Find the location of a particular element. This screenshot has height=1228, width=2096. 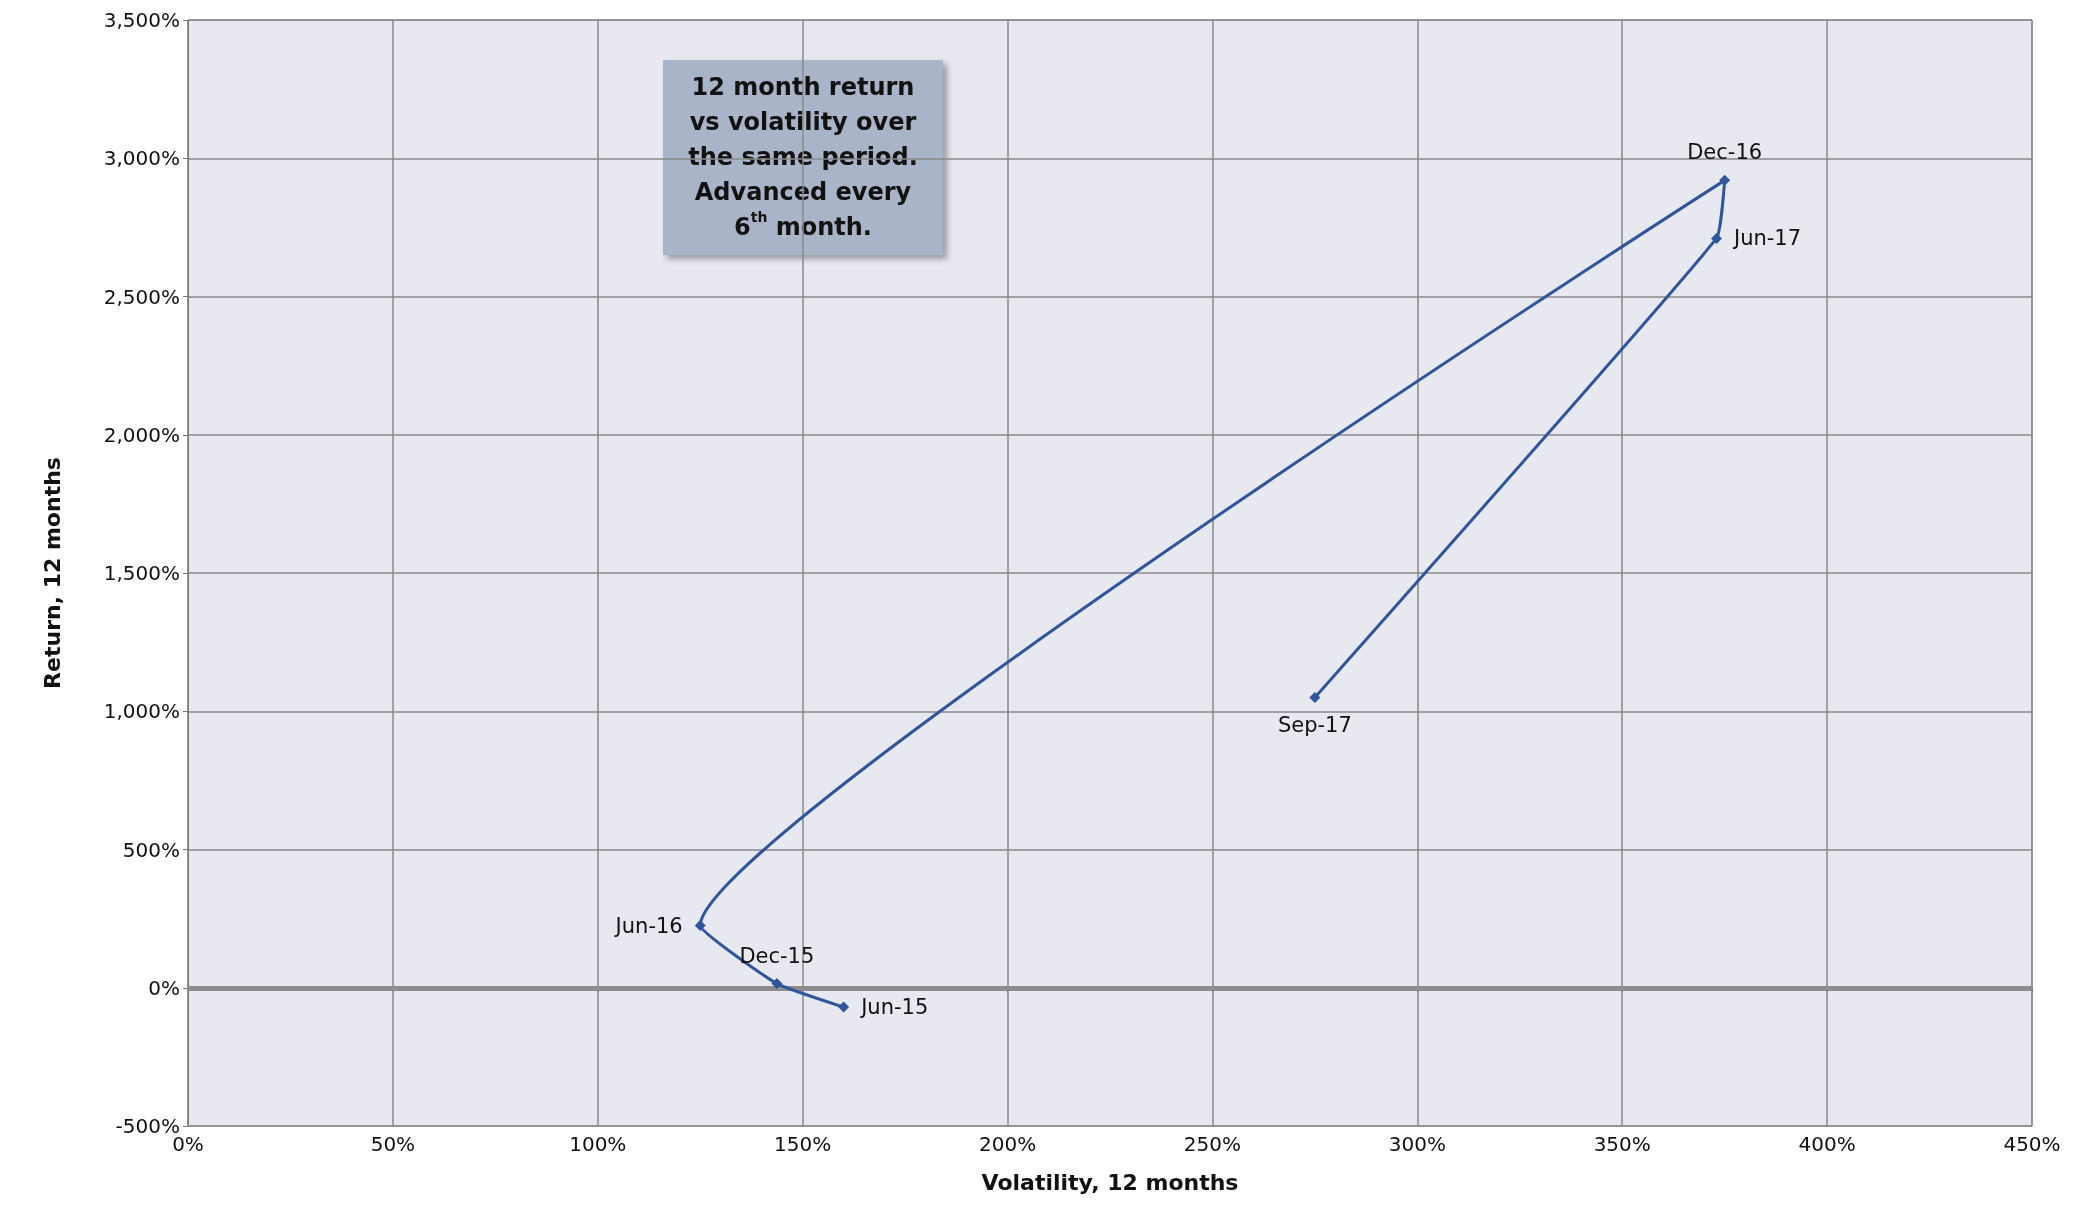

x-axis-title: Volatility, 12 months is located at coordinates (1110, 1182).